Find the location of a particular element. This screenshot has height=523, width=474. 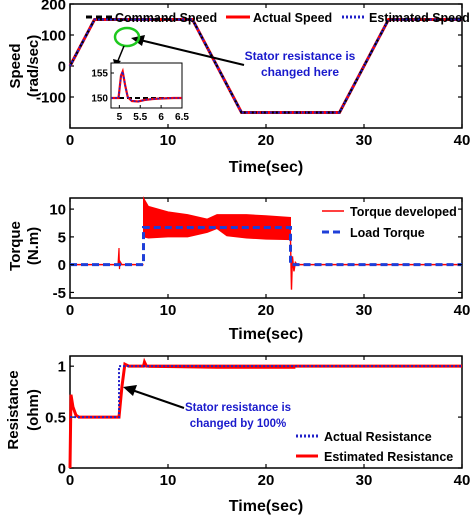

resistance-xlabel: Time(sec) is located at coordinates (266, 506).